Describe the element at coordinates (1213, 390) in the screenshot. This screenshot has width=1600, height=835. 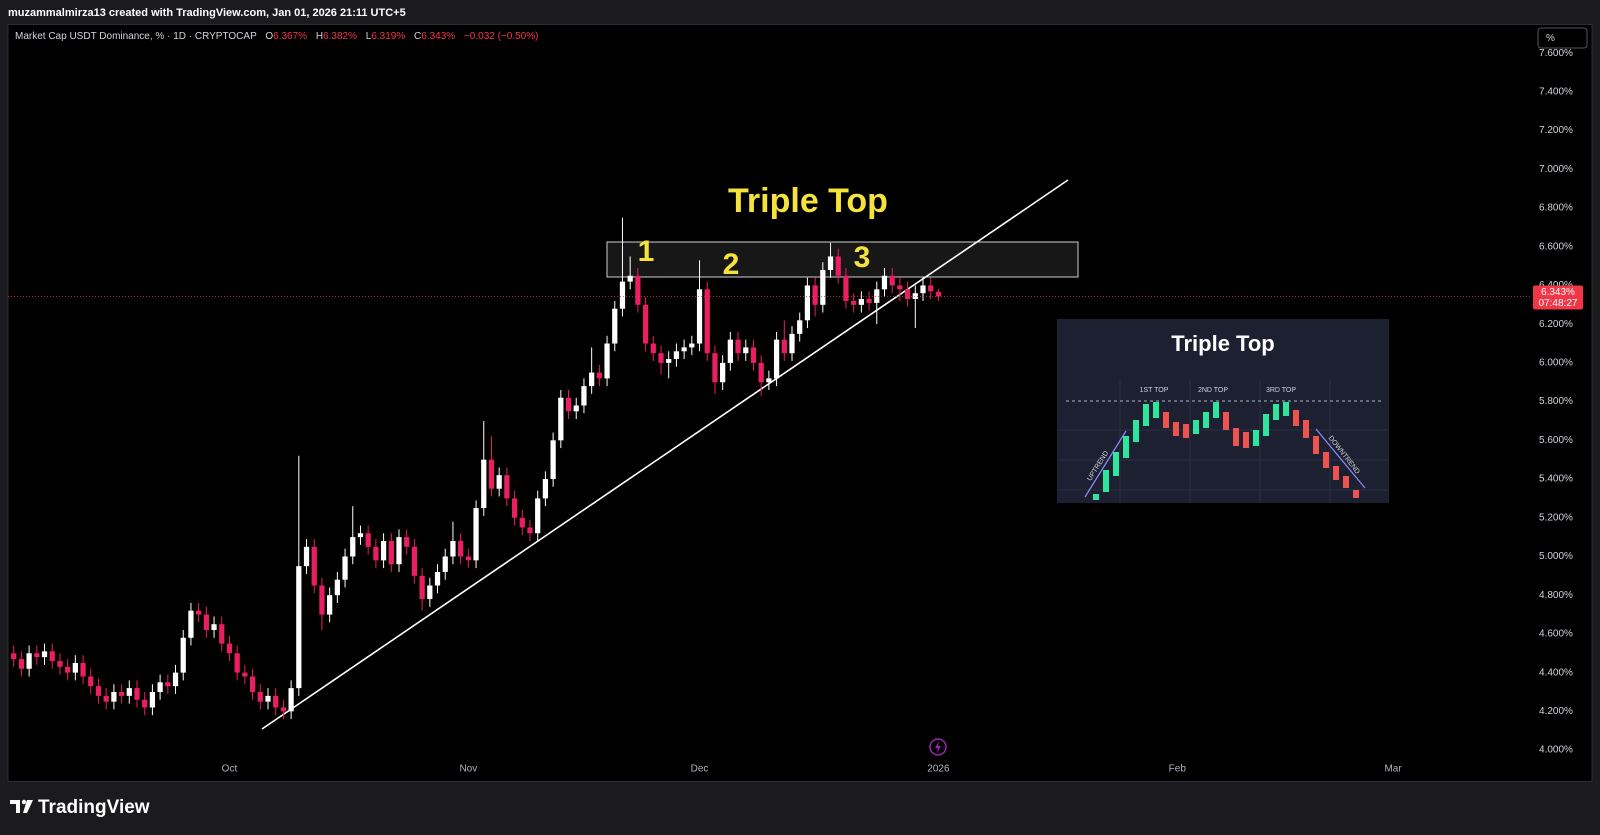
I see `inset-label: 2ND TOP` at that location.